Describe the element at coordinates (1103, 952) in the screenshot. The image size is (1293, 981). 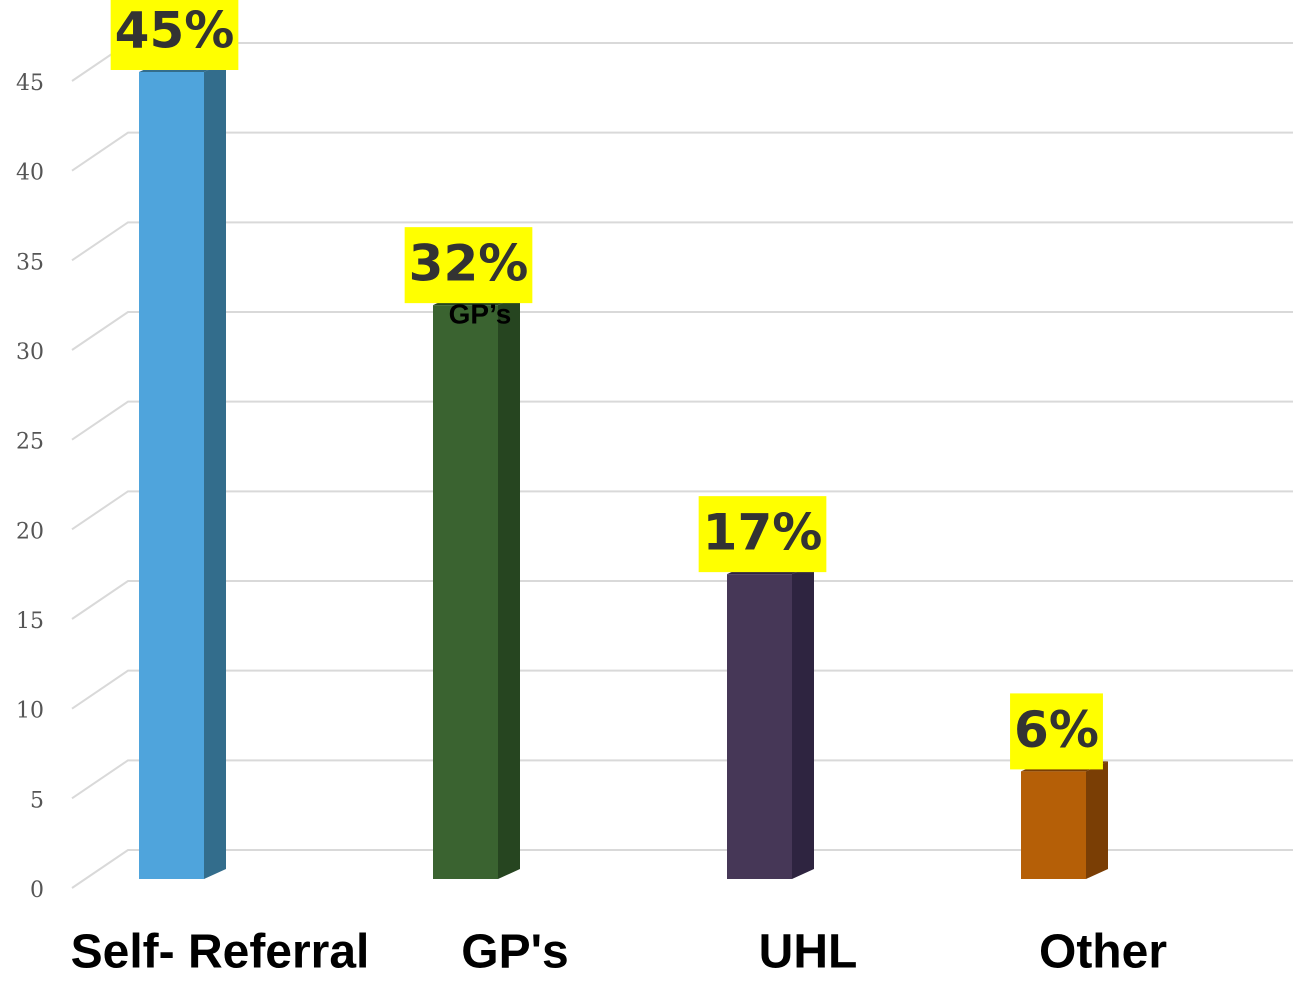
I see `x-tick-label: Other` at that location.